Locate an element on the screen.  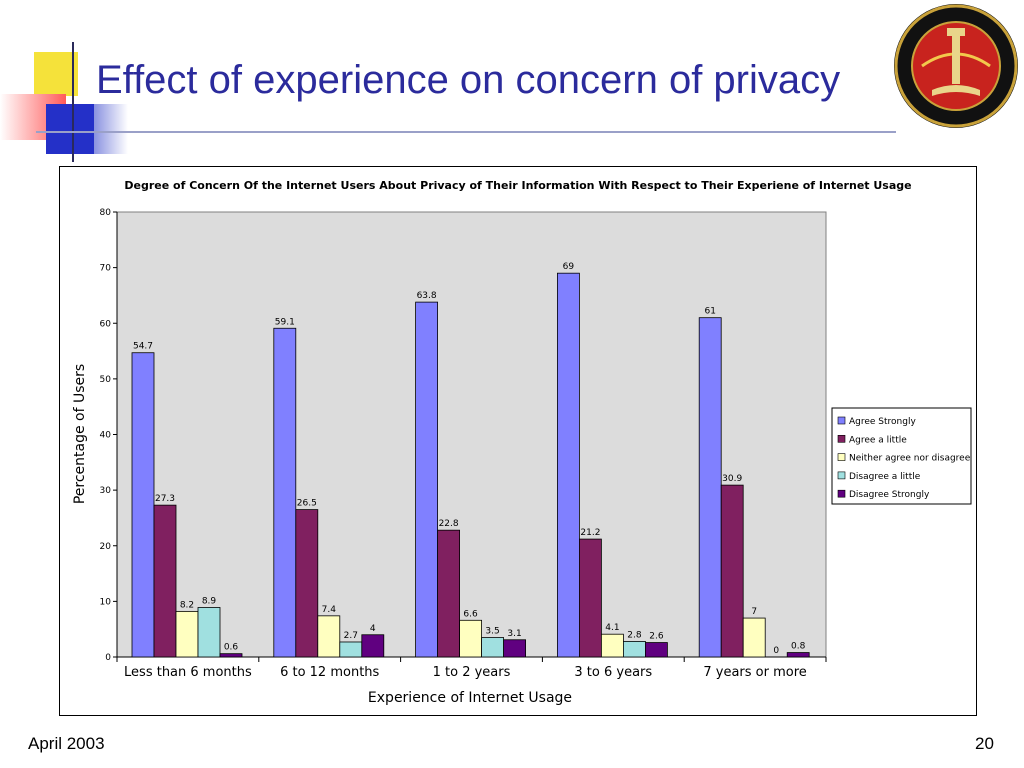
university-seal-logo is located at coordinates (956, 66).